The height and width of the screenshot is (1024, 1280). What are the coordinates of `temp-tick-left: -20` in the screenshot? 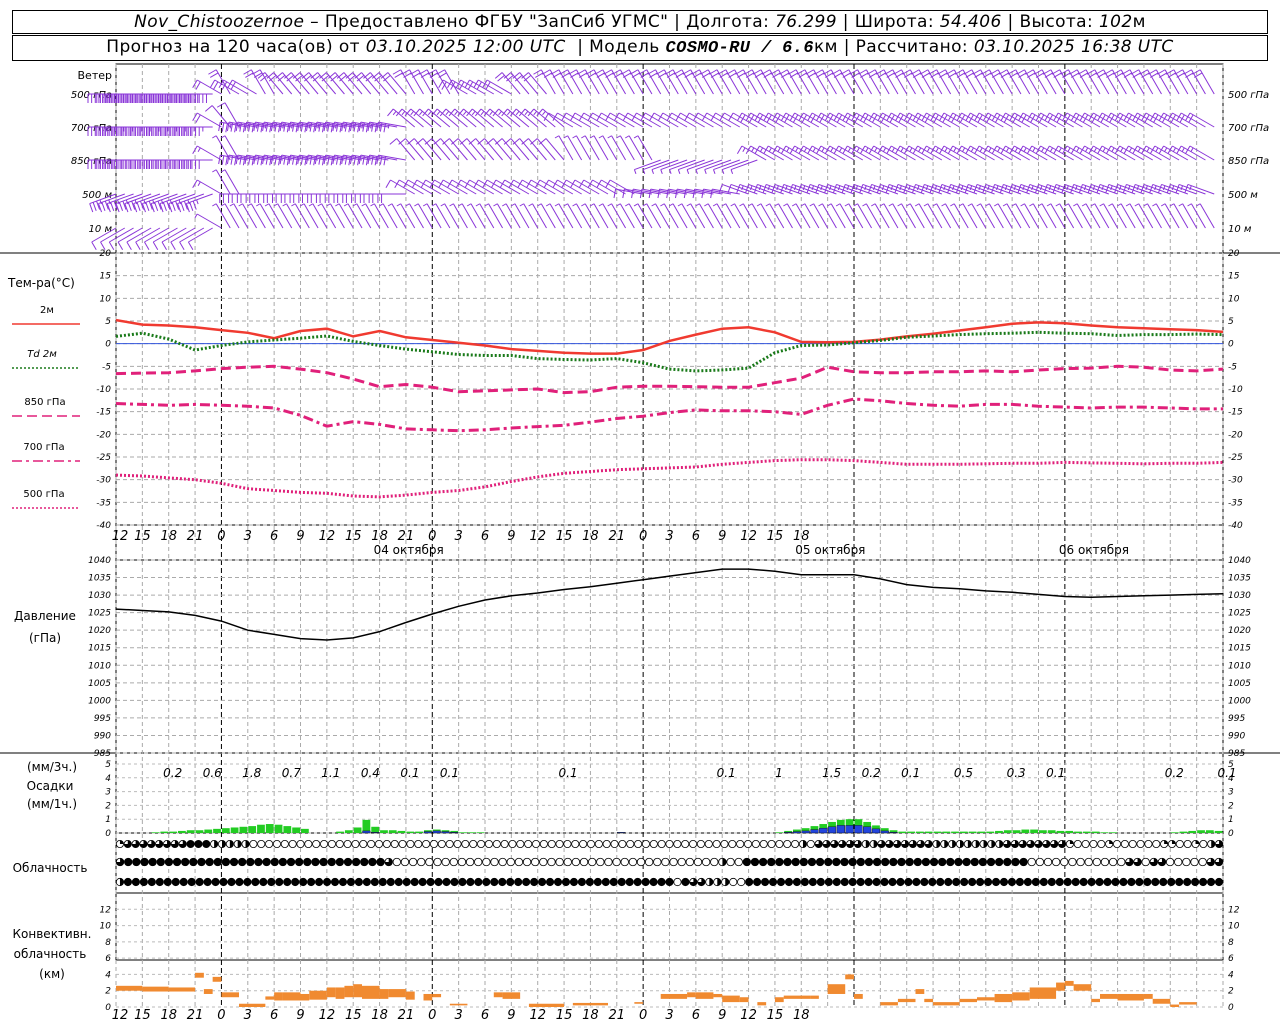 It's located at (103, 435).